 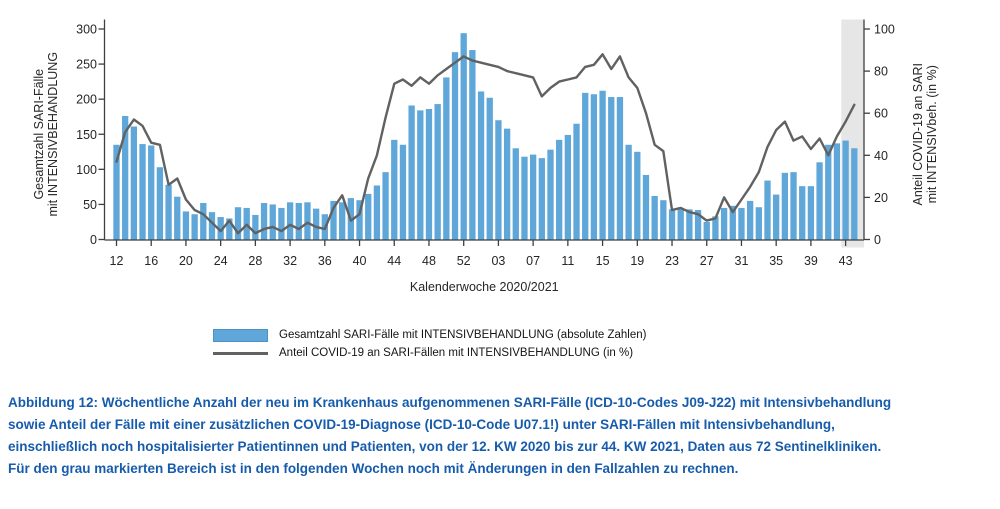 What do you see at coordinates (533, 261) in the screenshot?
I see `svg-text: 07` at bounding box center [533, 261].